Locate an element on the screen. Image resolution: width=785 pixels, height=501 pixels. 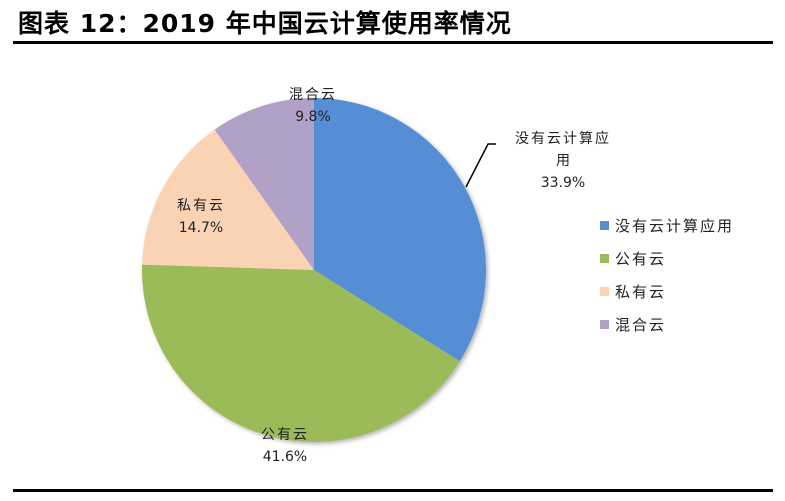
legend: 没有云计算应用 公有云 私有云 混合云 is located at coordinates (667, 275).